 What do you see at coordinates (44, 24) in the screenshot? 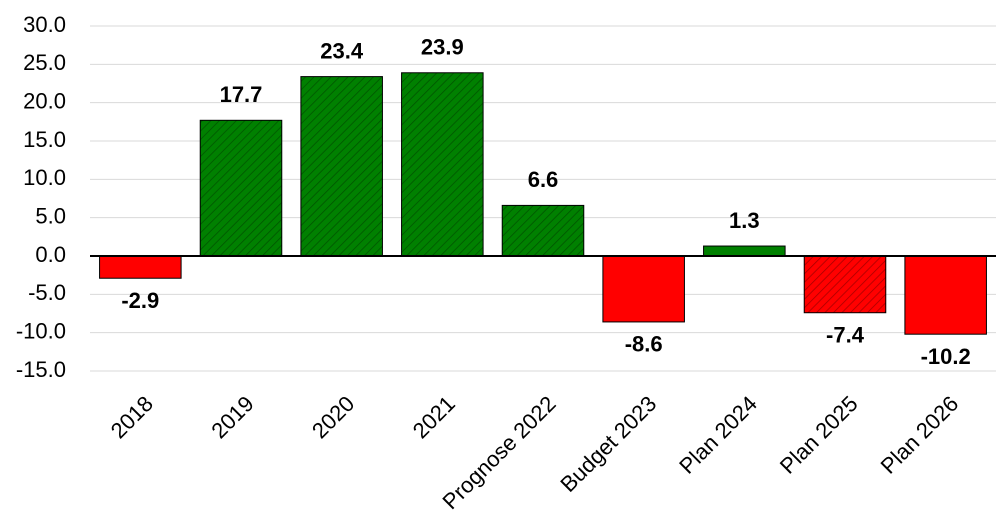
I see `y-tick-label: 30.0` at bounding box center [44, 24].